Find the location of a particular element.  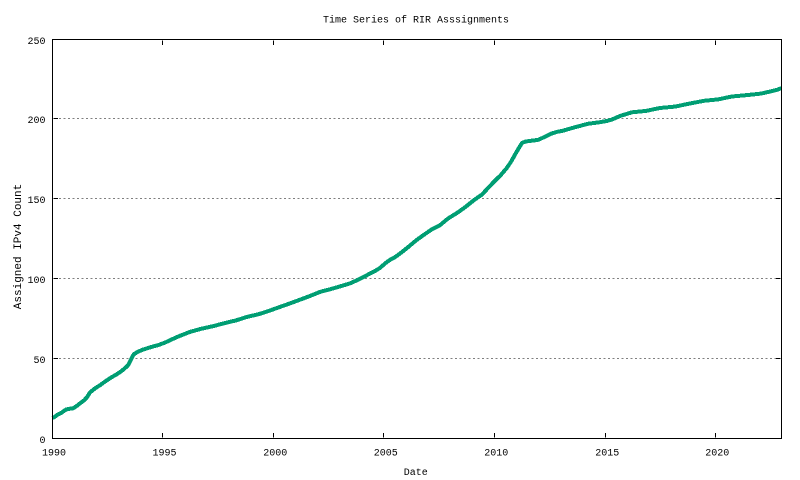

svg-text: Assigned IPv4 Count is located at coordinates (19, 246).